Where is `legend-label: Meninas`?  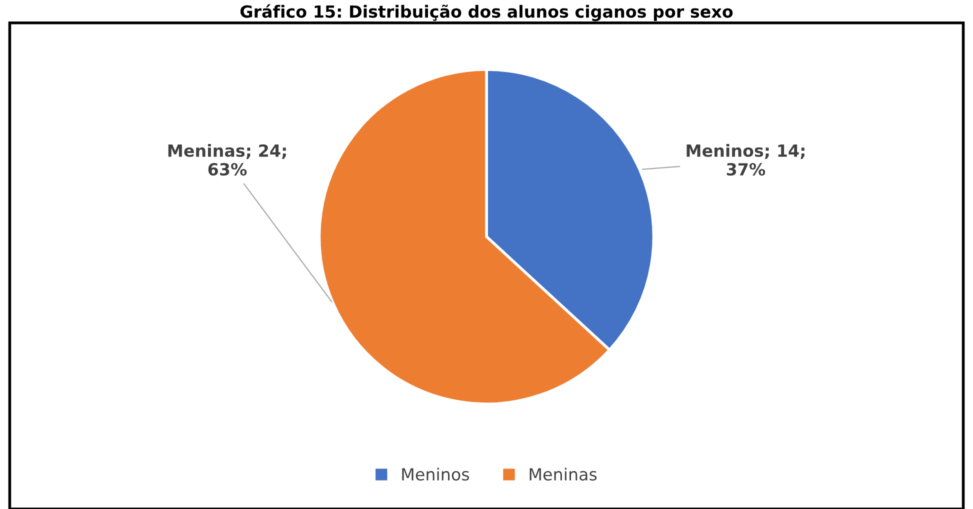 legend-label: Meninas is located at coordinates (563, 474).